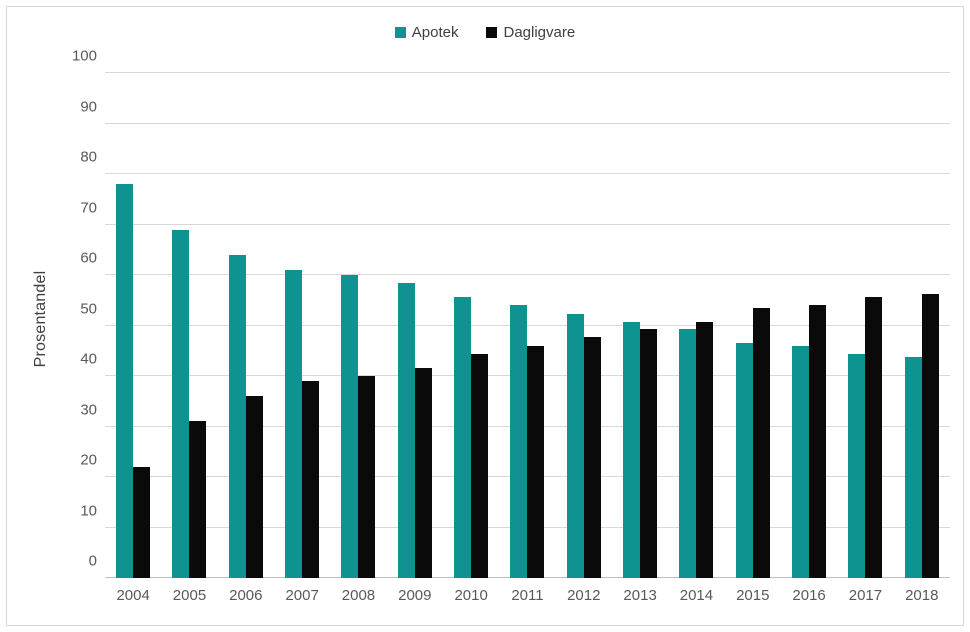 This screenshot has height=632, width=970. I want to click on bar-group-2009, so click(415, 325).